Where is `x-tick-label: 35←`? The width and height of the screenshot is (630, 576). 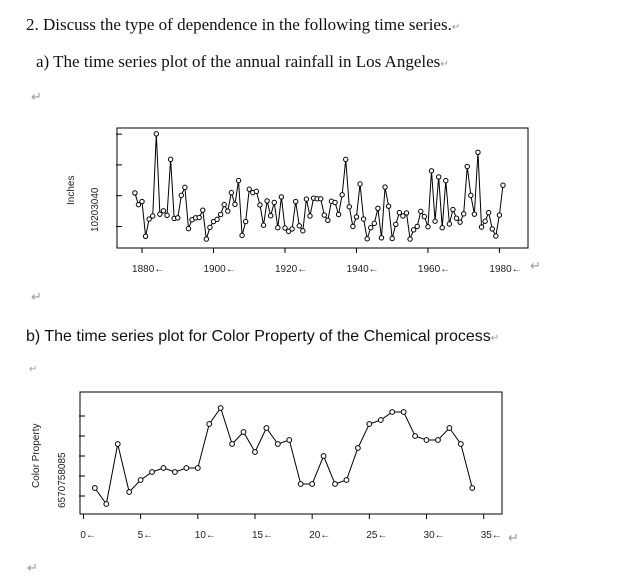 x-tick-label: 35← is located at coordinates (491, 535).